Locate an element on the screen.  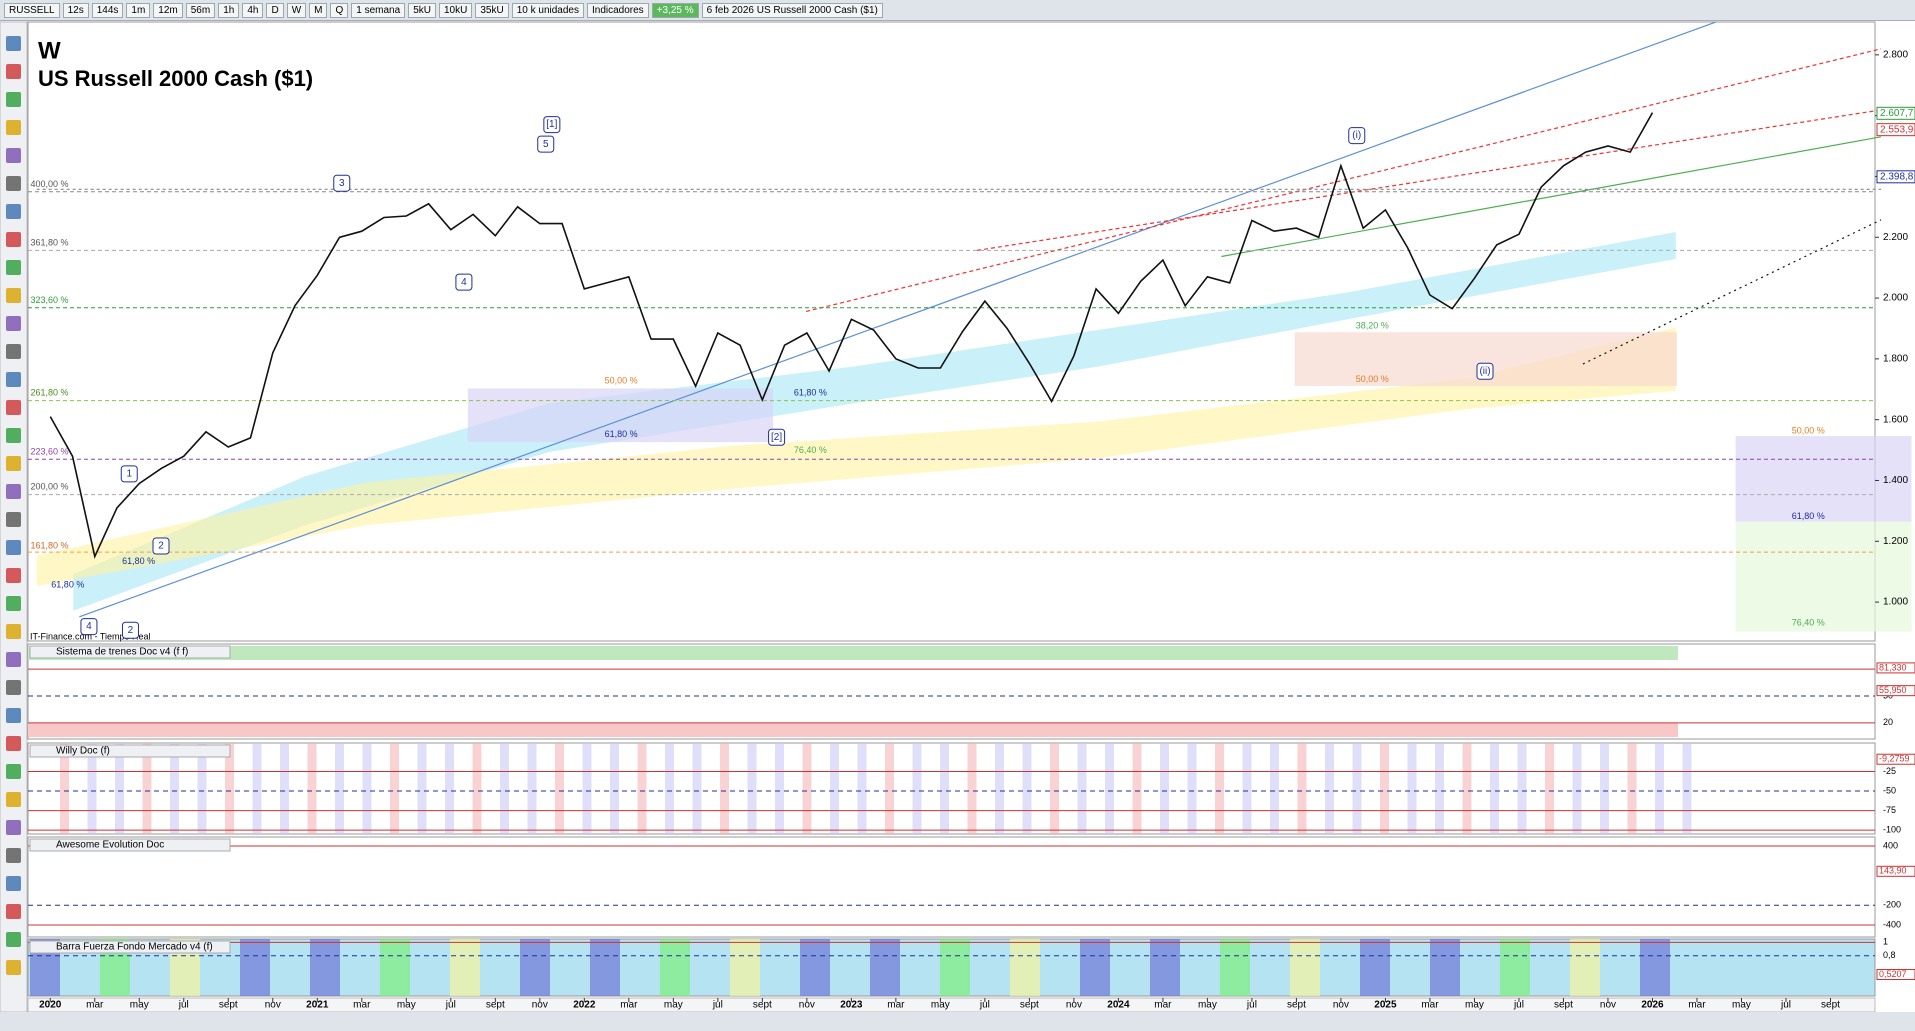
unit-button: 10kU is located at coordinates (455, 10).